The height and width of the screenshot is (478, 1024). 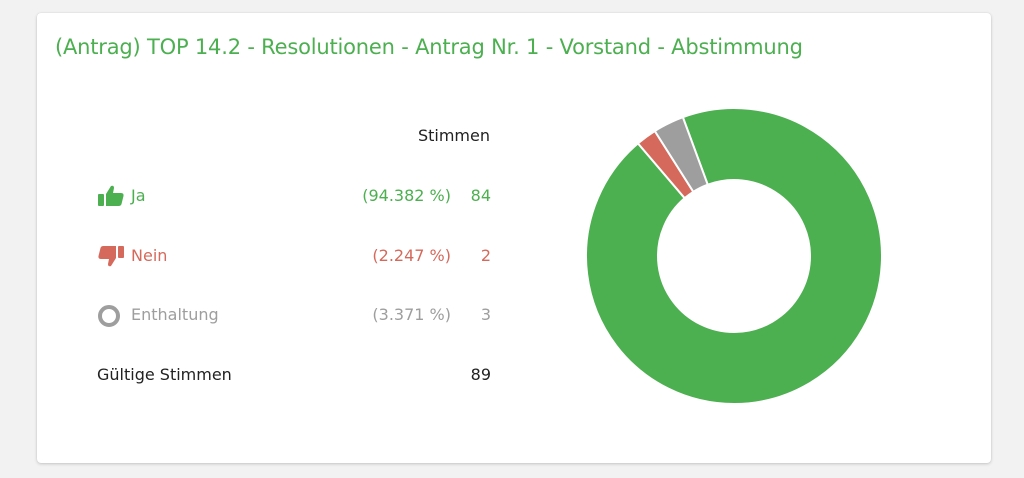 I want to click on result-row-valid-votes: Gültige Stimmen 89, so click(x=294, y=375).